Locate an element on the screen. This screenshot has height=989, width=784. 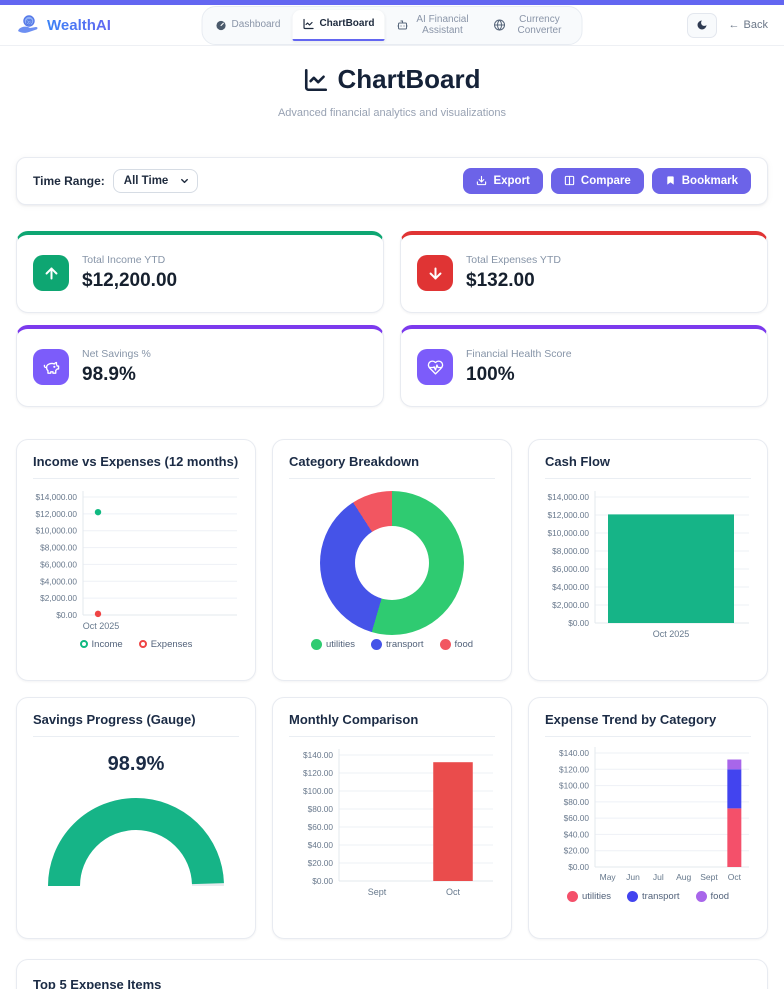
donut-chart is located at coordinates (392, 562).